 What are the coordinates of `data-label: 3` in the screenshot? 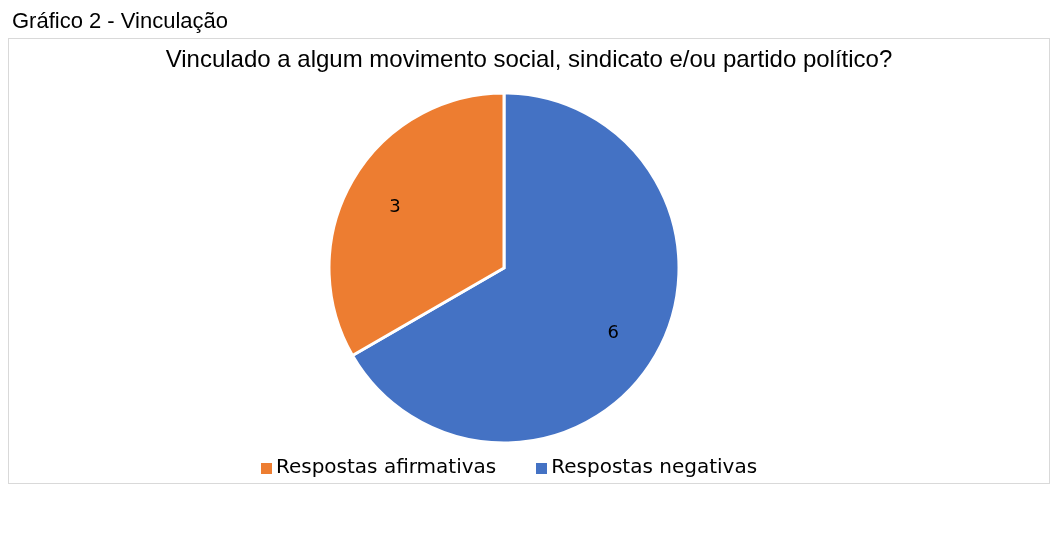 It's located at (395, 205).